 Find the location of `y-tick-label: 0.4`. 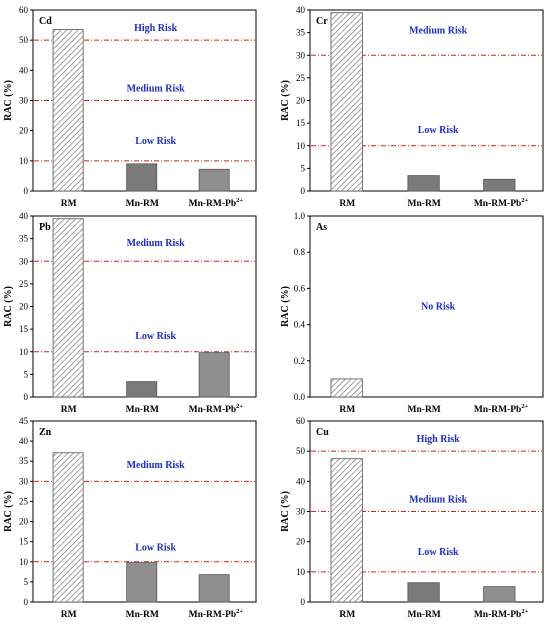

y-tick-label: 0.4 is located at coordinates (300, 325).